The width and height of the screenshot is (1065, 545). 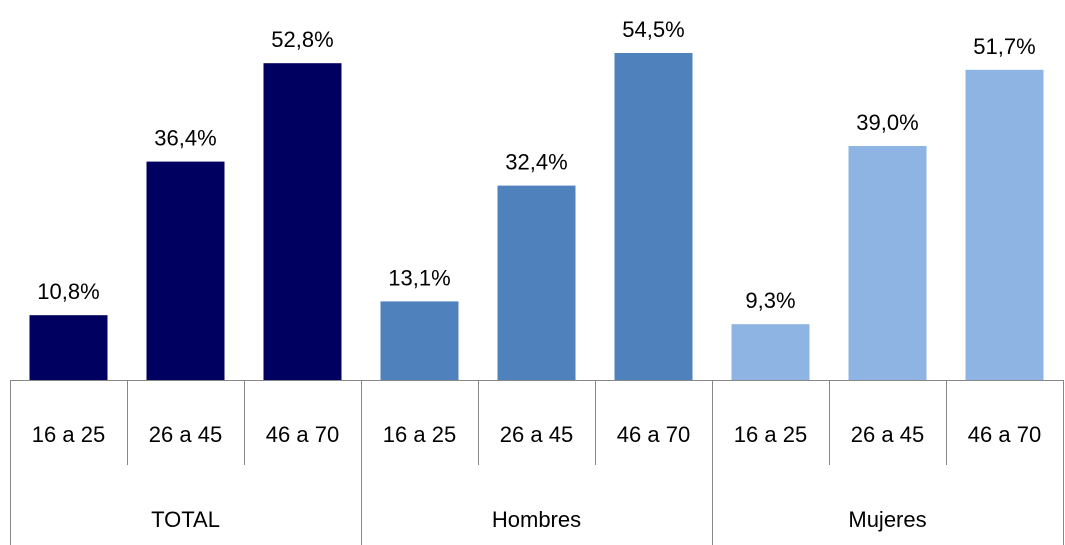 What do you see at coordinates (653, 29) in the screenshot?
I see `data-label: 54,5%` at bounding box center [653, 29].